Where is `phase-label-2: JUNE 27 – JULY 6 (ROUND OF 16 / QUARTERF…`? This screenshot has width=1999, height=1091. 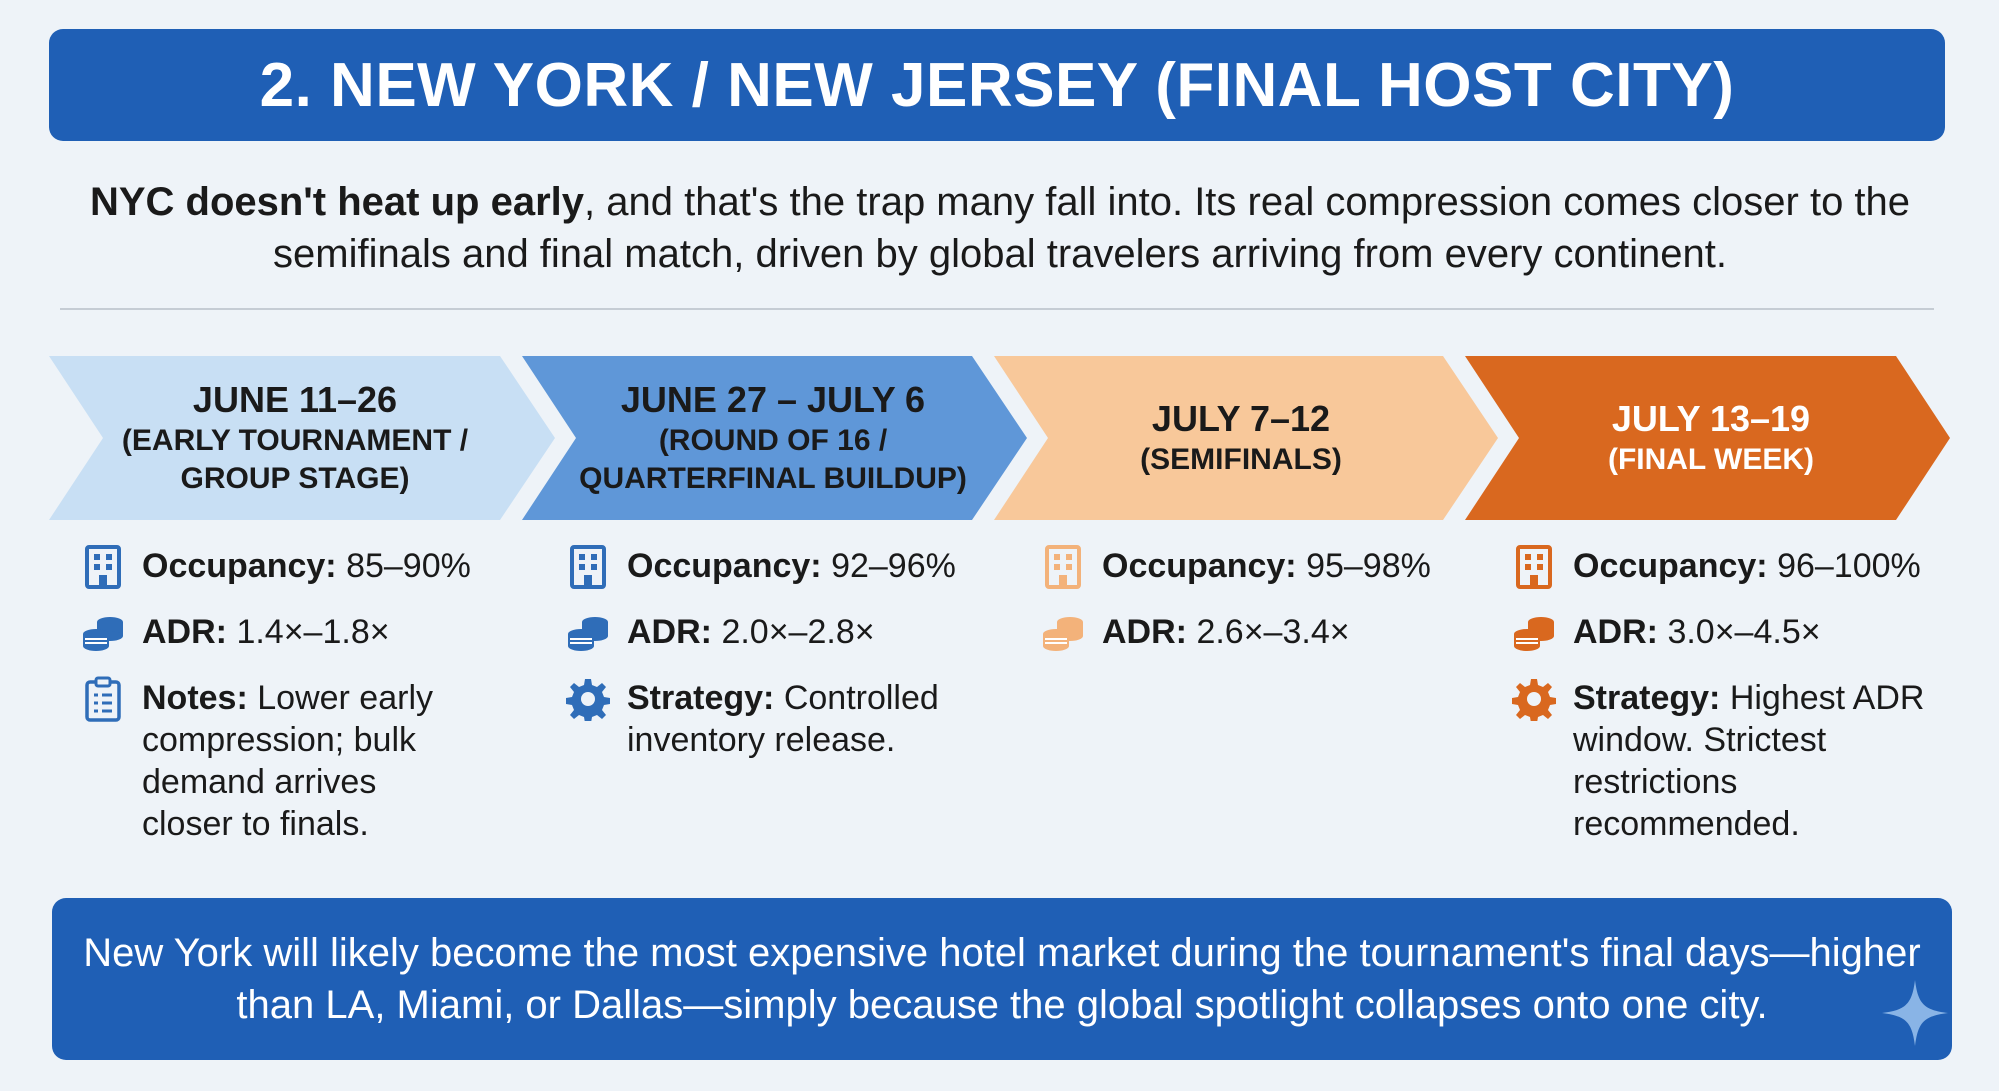
phase-label-2: JUNE 27 – JULY 6 (ROUND OF 16 / QUARTERF… is located at coordinates (773, 438).